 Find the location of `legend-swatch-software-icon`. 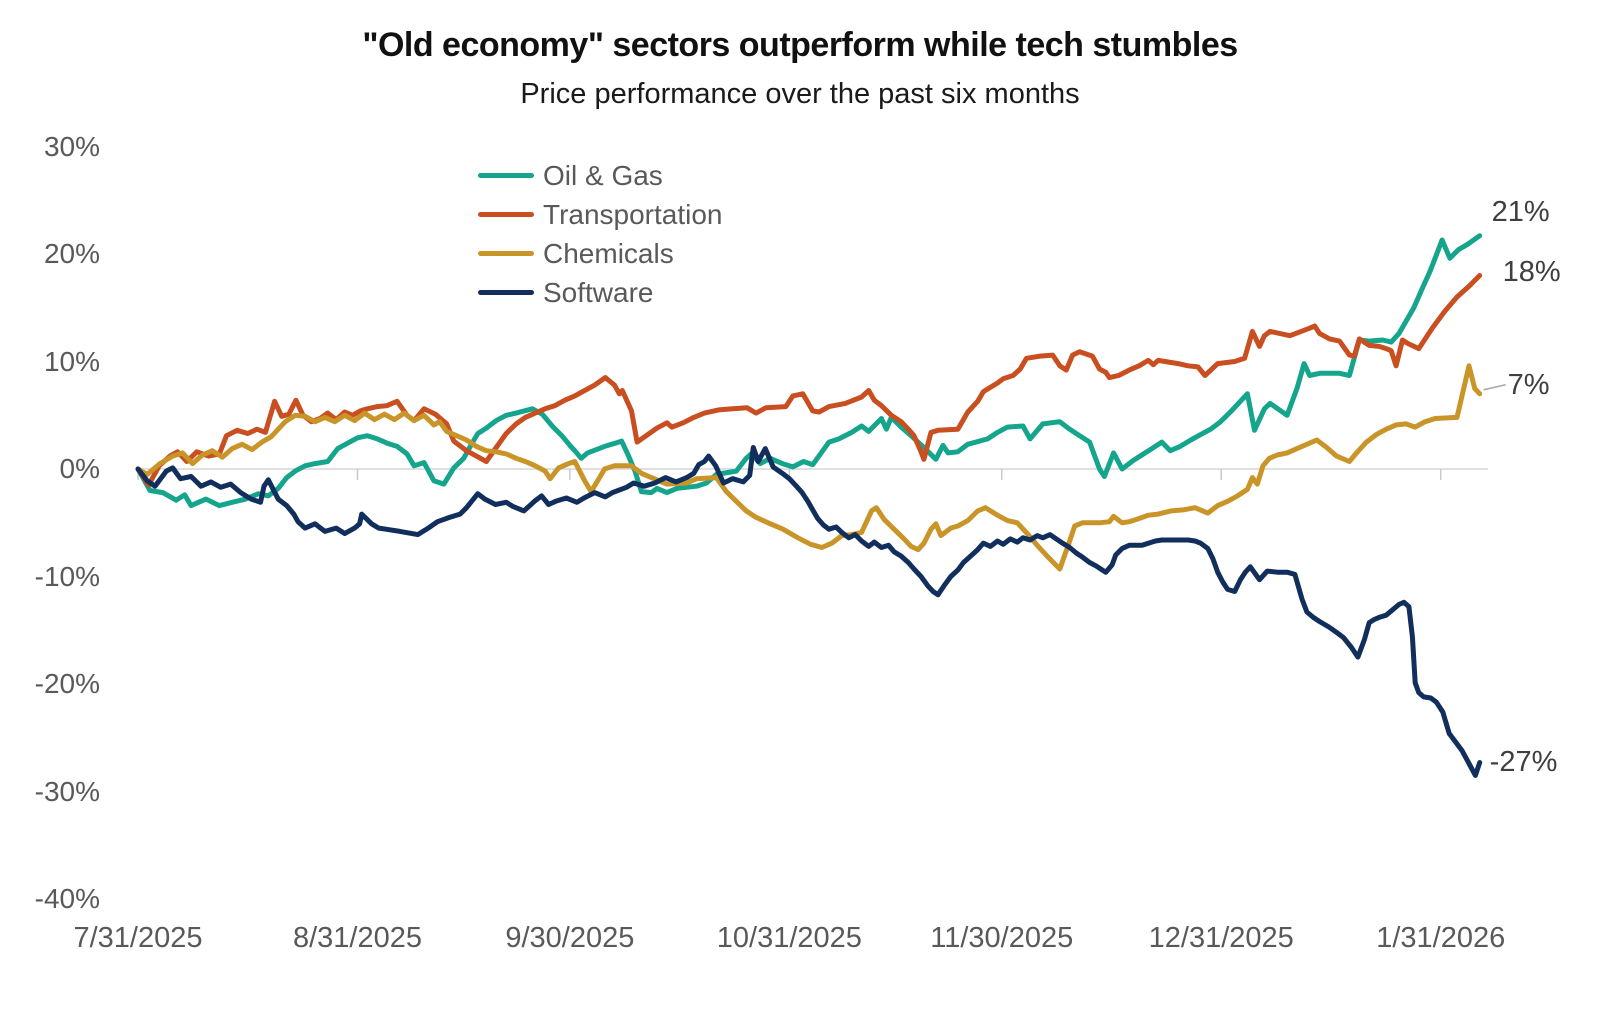

legend-swatch-software-icon is located at coordinates (506, 292).